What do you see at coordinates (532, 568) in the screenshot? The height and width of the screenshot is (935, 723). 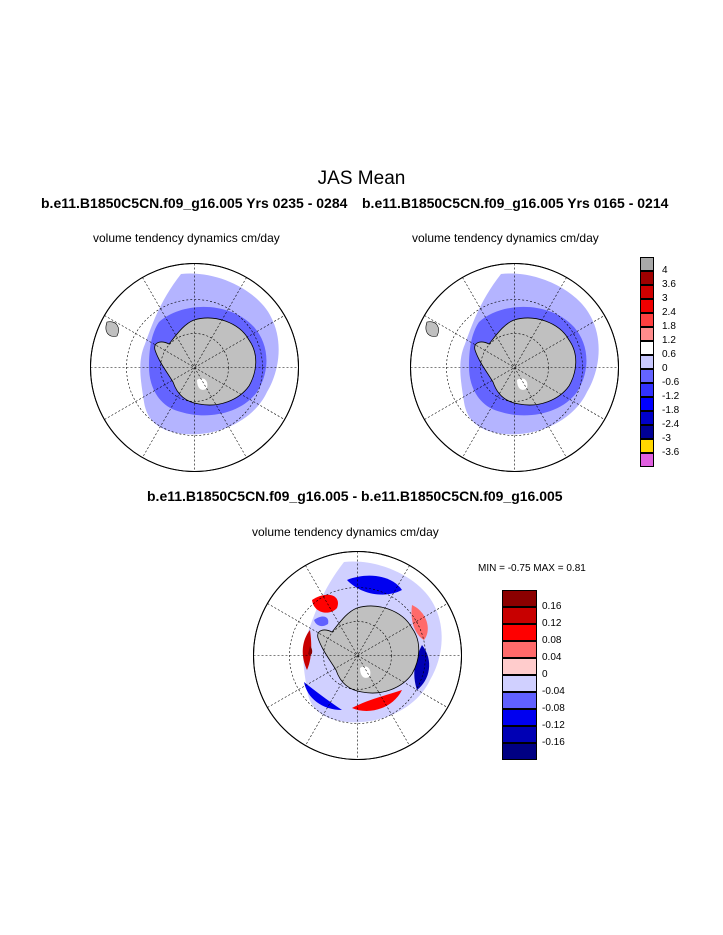 I see `min-max-readout: MIN = -0.75 MAX = 0.81` at bounding box center [532, 568].